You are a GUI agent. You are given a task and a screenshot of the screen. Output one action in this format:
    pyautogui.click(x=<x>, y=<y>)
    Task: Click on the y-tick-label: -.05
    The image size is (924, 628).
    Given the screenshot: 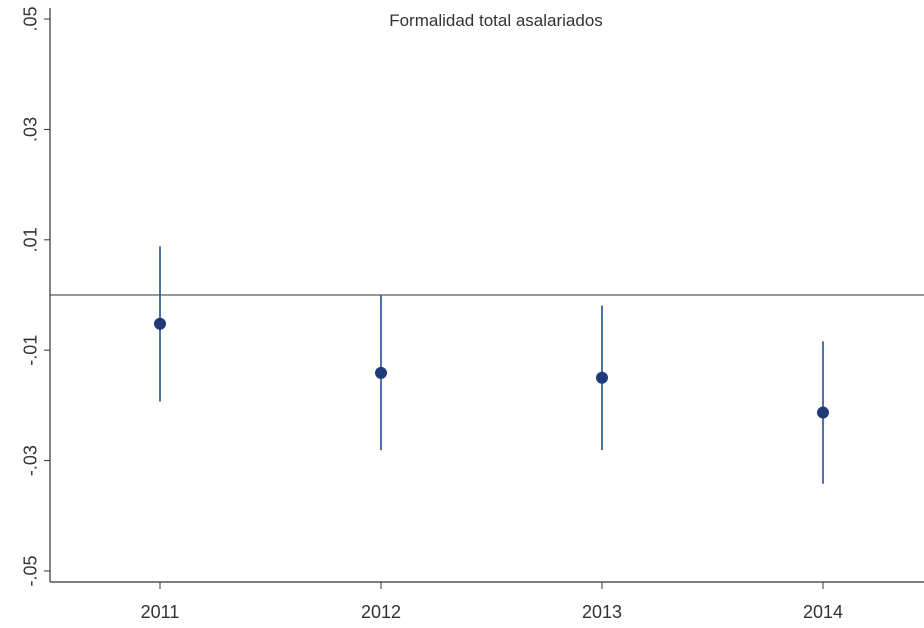 What is the action you would take?
    pyautogui.click(x=30, y=570)
    